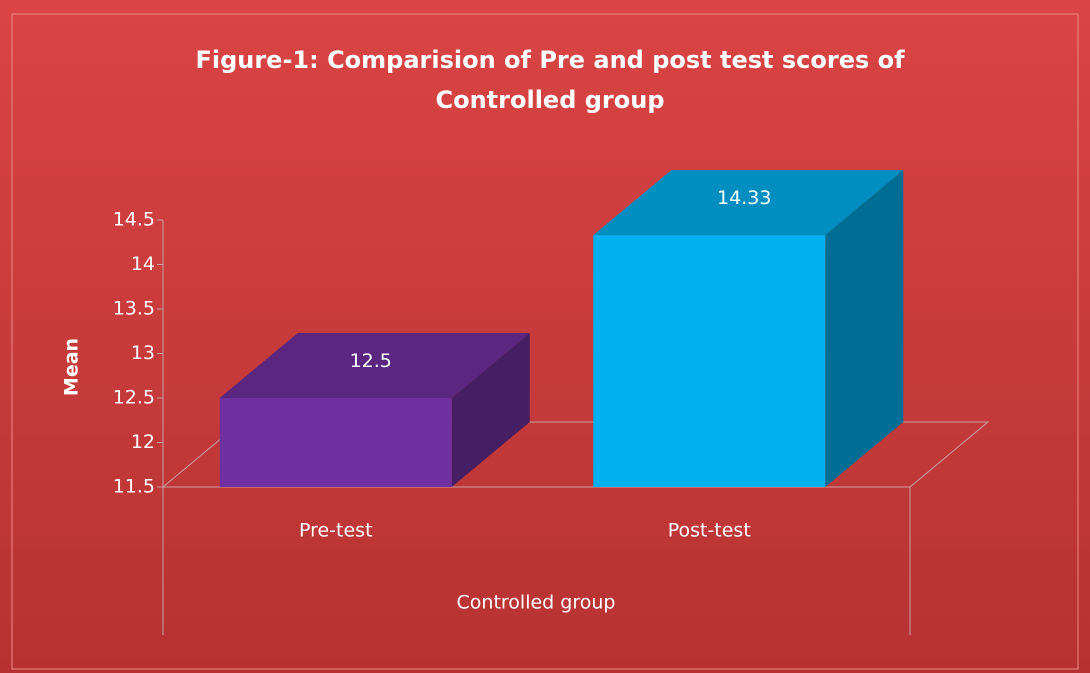 The width and height of the screenshot is (1090, 673). Describe the element at coordinates (72, 367) in the screenshot. I see `y-axis-label: Mean` at that location.